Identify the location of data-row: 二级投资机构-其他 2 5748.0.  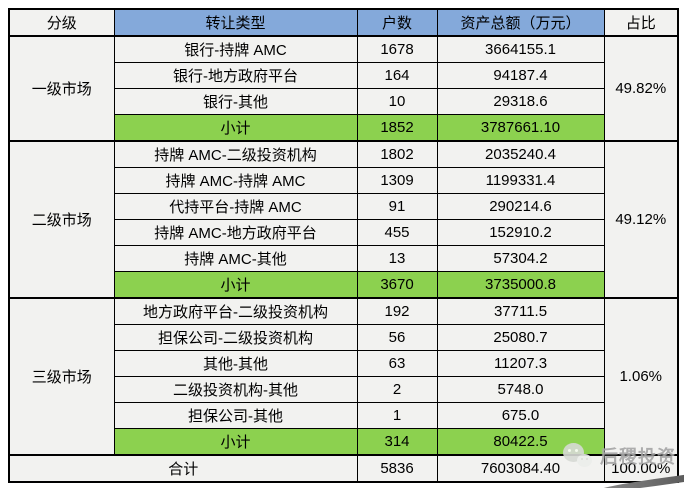
(343, 389).